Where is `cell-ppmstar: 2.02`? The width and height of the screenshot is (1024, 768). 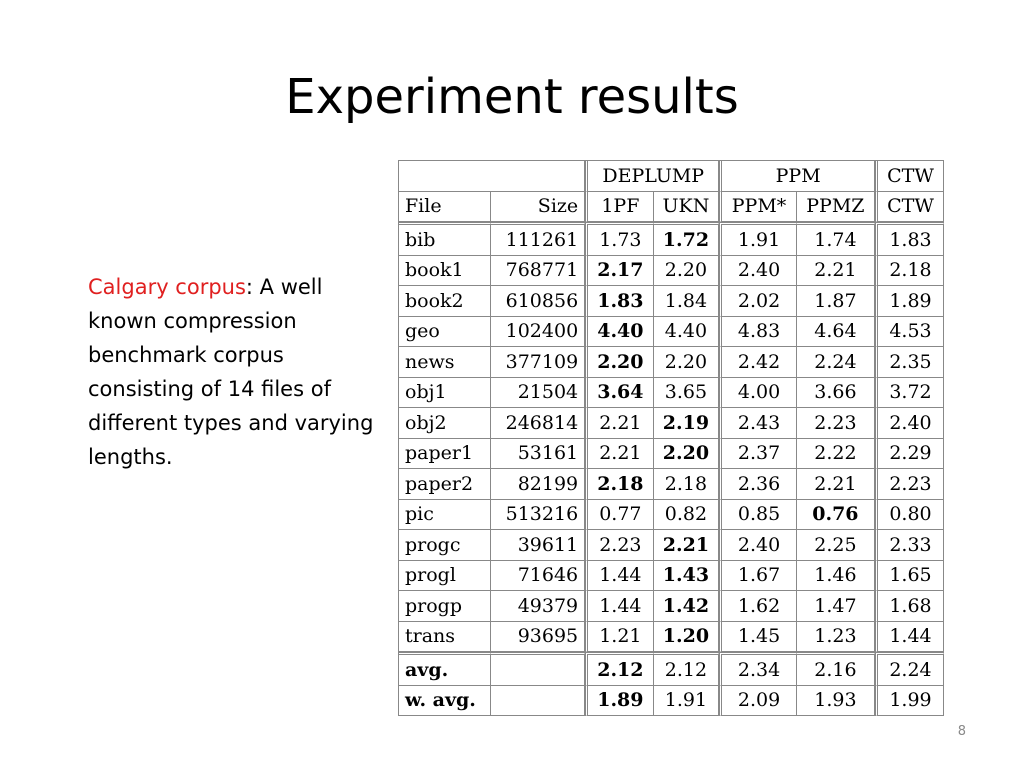
cell-ppmstar: 2.02 is located at coordinates (758, 301).